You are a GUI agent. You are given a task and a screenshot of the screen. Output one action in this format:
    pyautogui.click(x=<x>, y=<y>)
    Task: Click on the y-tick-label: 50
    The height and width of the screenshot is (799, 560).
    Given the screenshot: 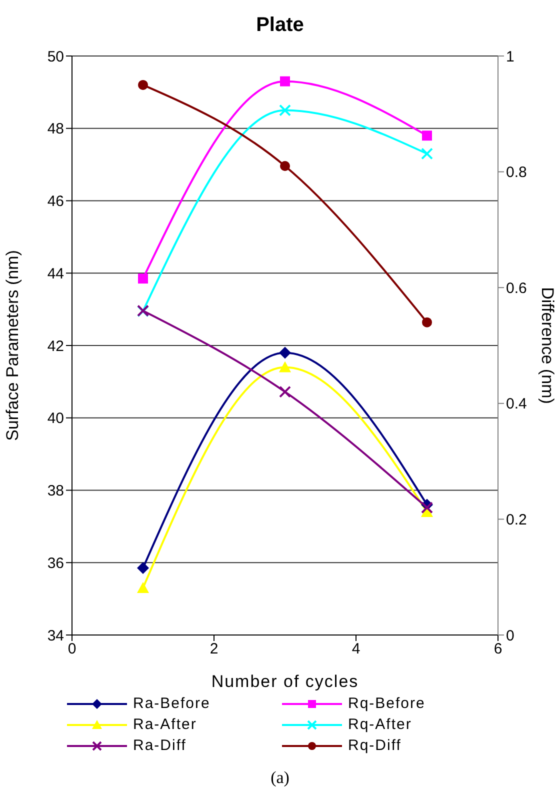 What is the action you would take?
    pyautogui.click(x=55, y=57)
    